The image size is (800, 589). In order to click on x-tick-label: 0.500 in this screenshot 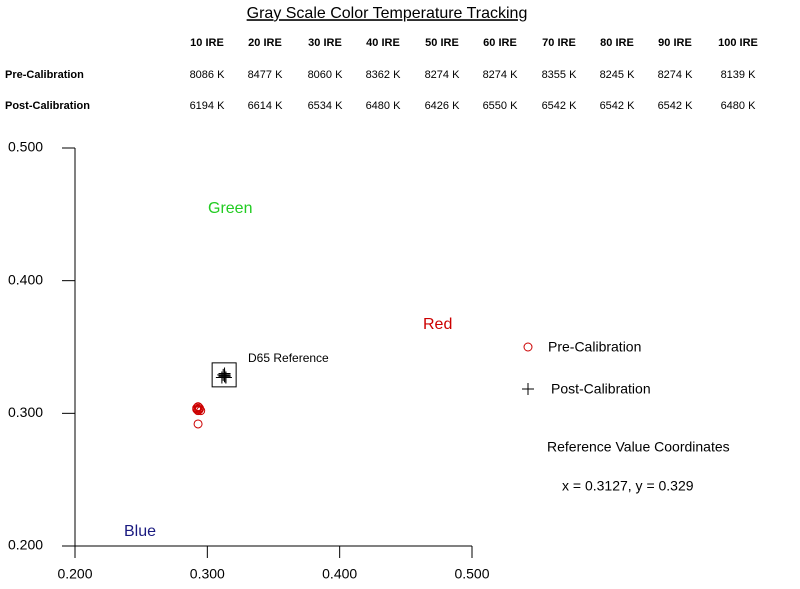, I will do `click(471, 574)`.